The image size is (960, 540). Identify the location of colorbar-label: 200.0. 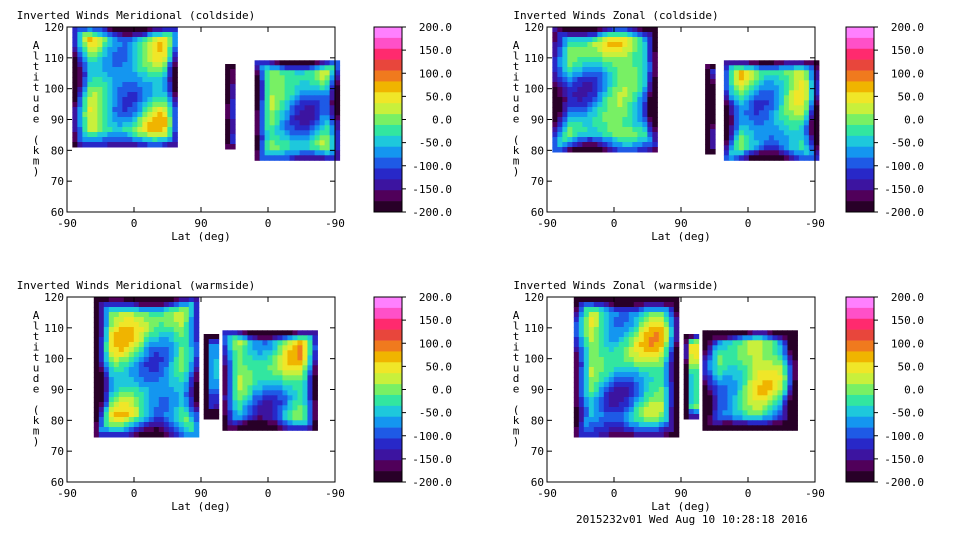
(435, 297).